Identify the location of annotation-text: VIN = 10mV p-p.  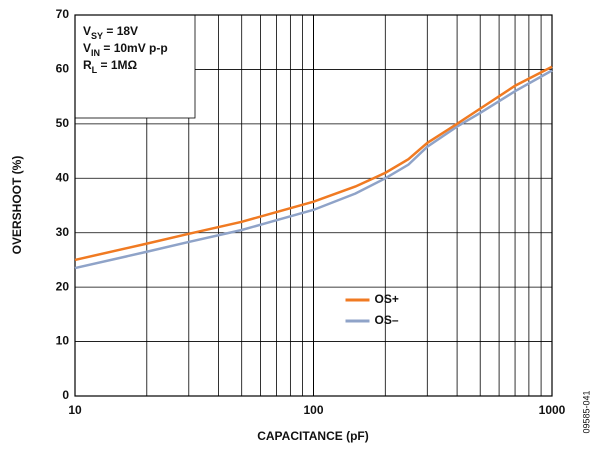
(125, 49).